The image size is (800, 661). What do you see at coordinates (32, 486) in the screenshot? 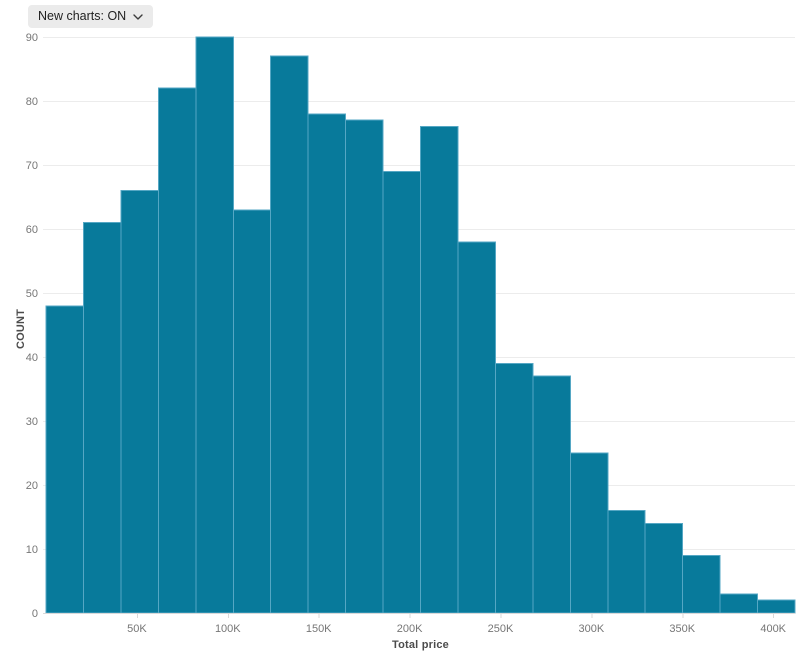
I see `y-axis-tick-label: 20` at bounding box center [32, 486].